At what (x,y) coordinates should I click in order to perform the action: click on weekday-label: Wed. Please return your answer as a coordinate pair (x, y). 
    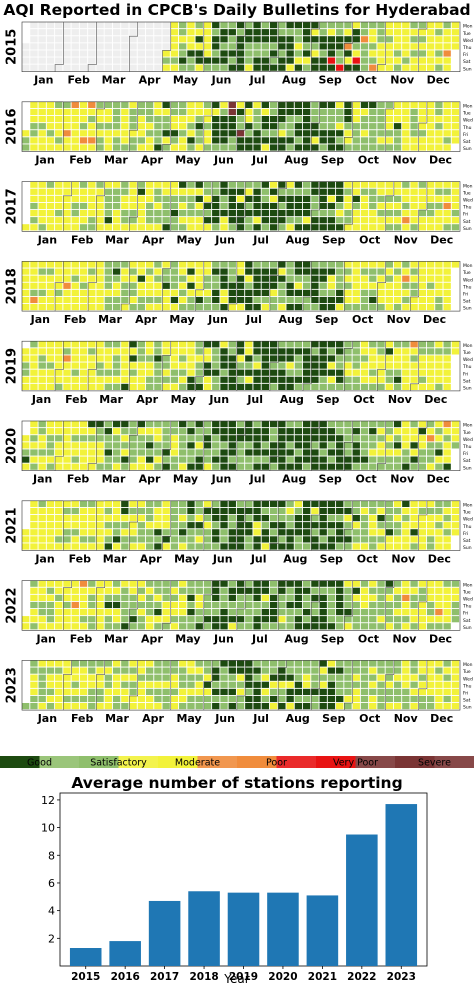
    Looking at the image, I should click on (468, 41).